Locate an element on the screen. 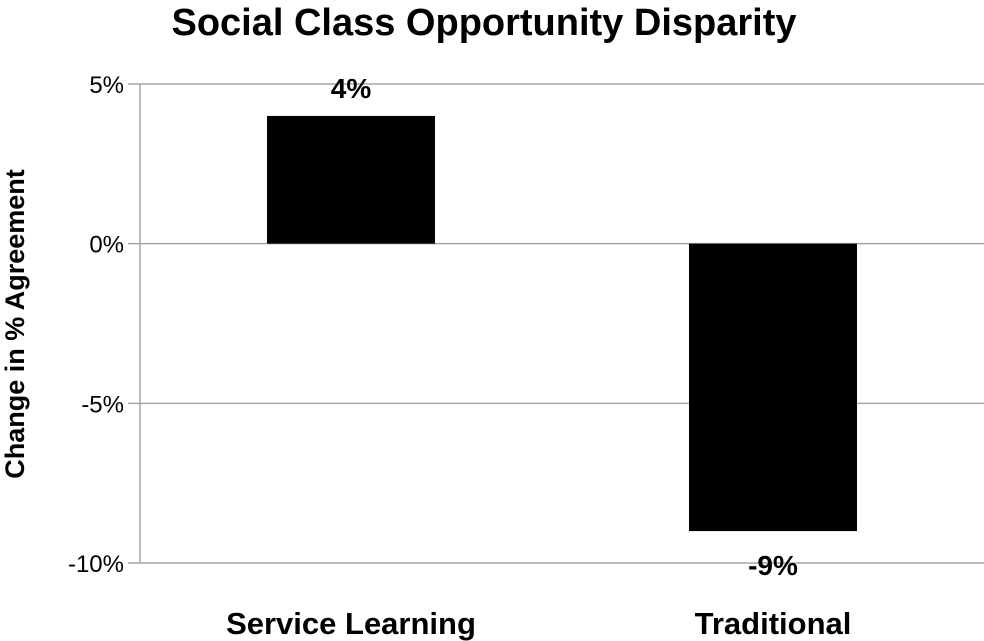 The width and height of the screenshot is (984, 641). x-category-label: Traditional is located at coordinates (773, 623).